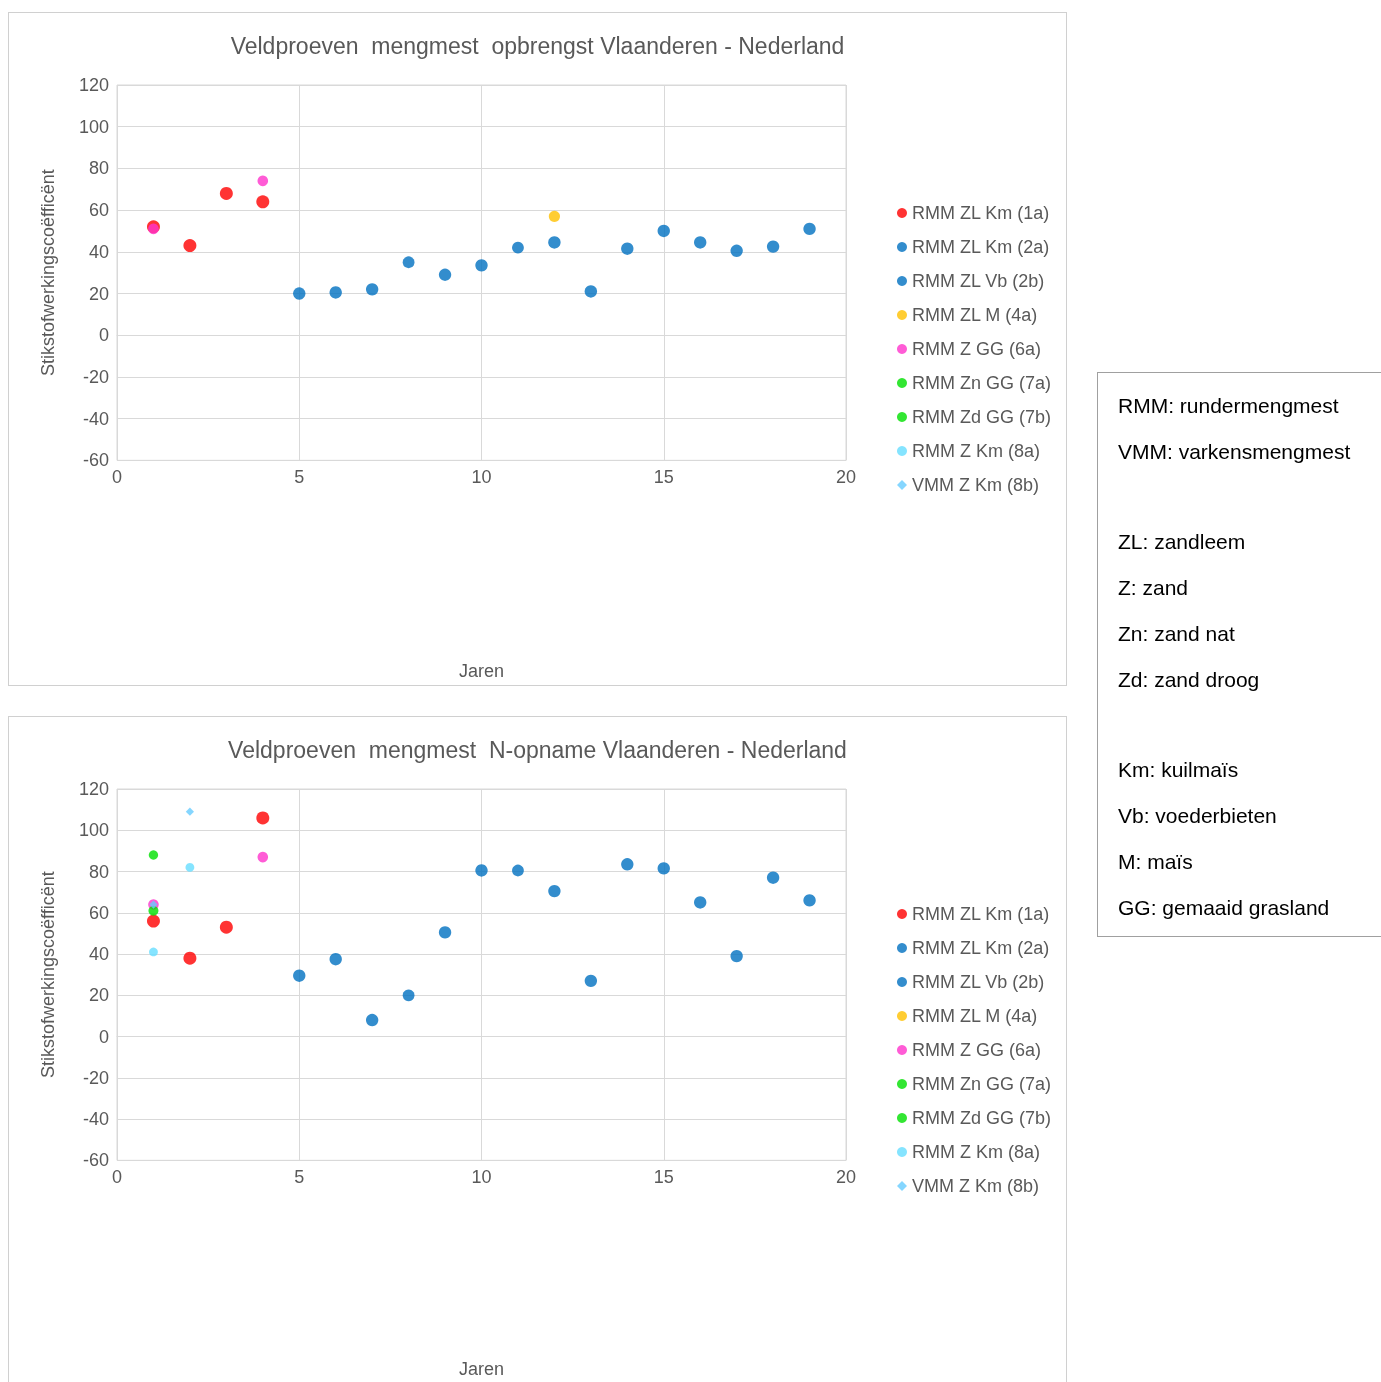 Image resolution: width=1381 pixels, height=1382 pixels. What do you see at coordinates (1198, 816) in the screenshot?
I see `text: Vb: voederbieten` at bounding box center [1198, 816].